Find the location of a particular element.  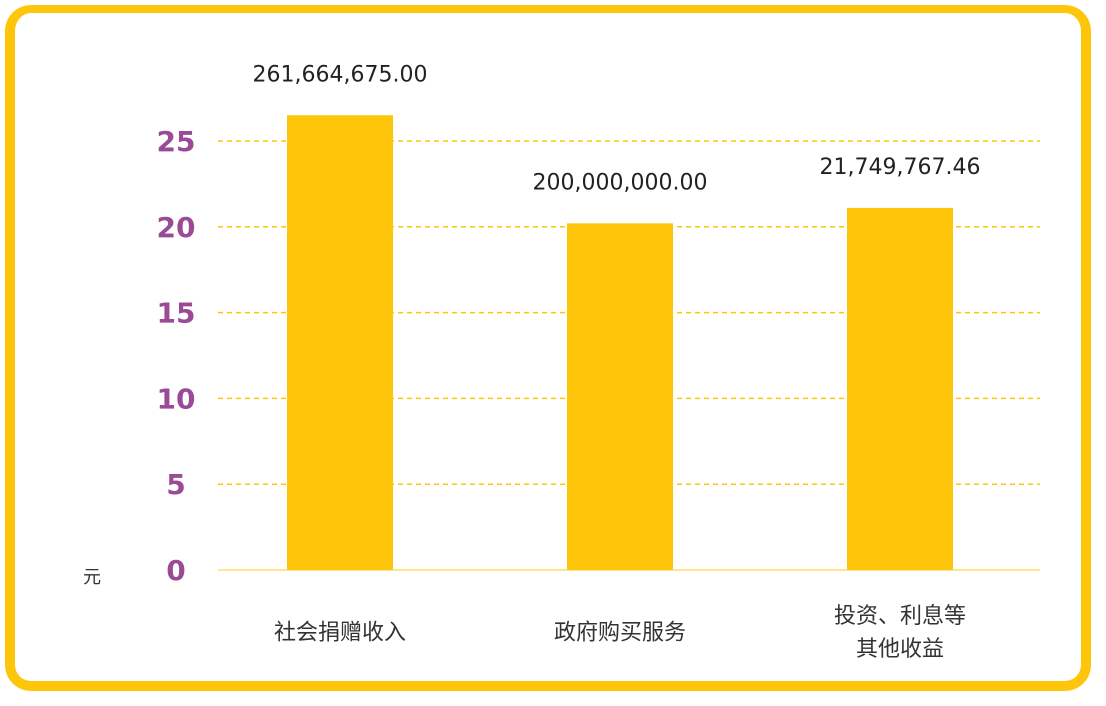

y-unit-label: 元 is located at coordinates (92, 577).